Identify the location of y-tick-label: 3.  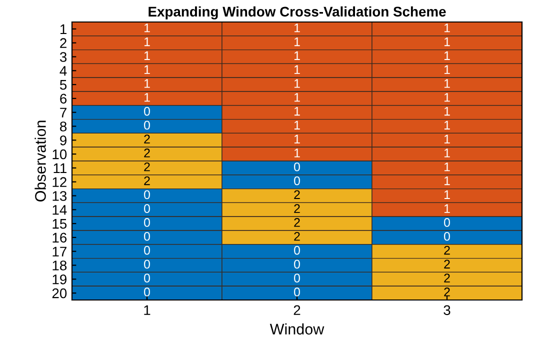
(63, 57).